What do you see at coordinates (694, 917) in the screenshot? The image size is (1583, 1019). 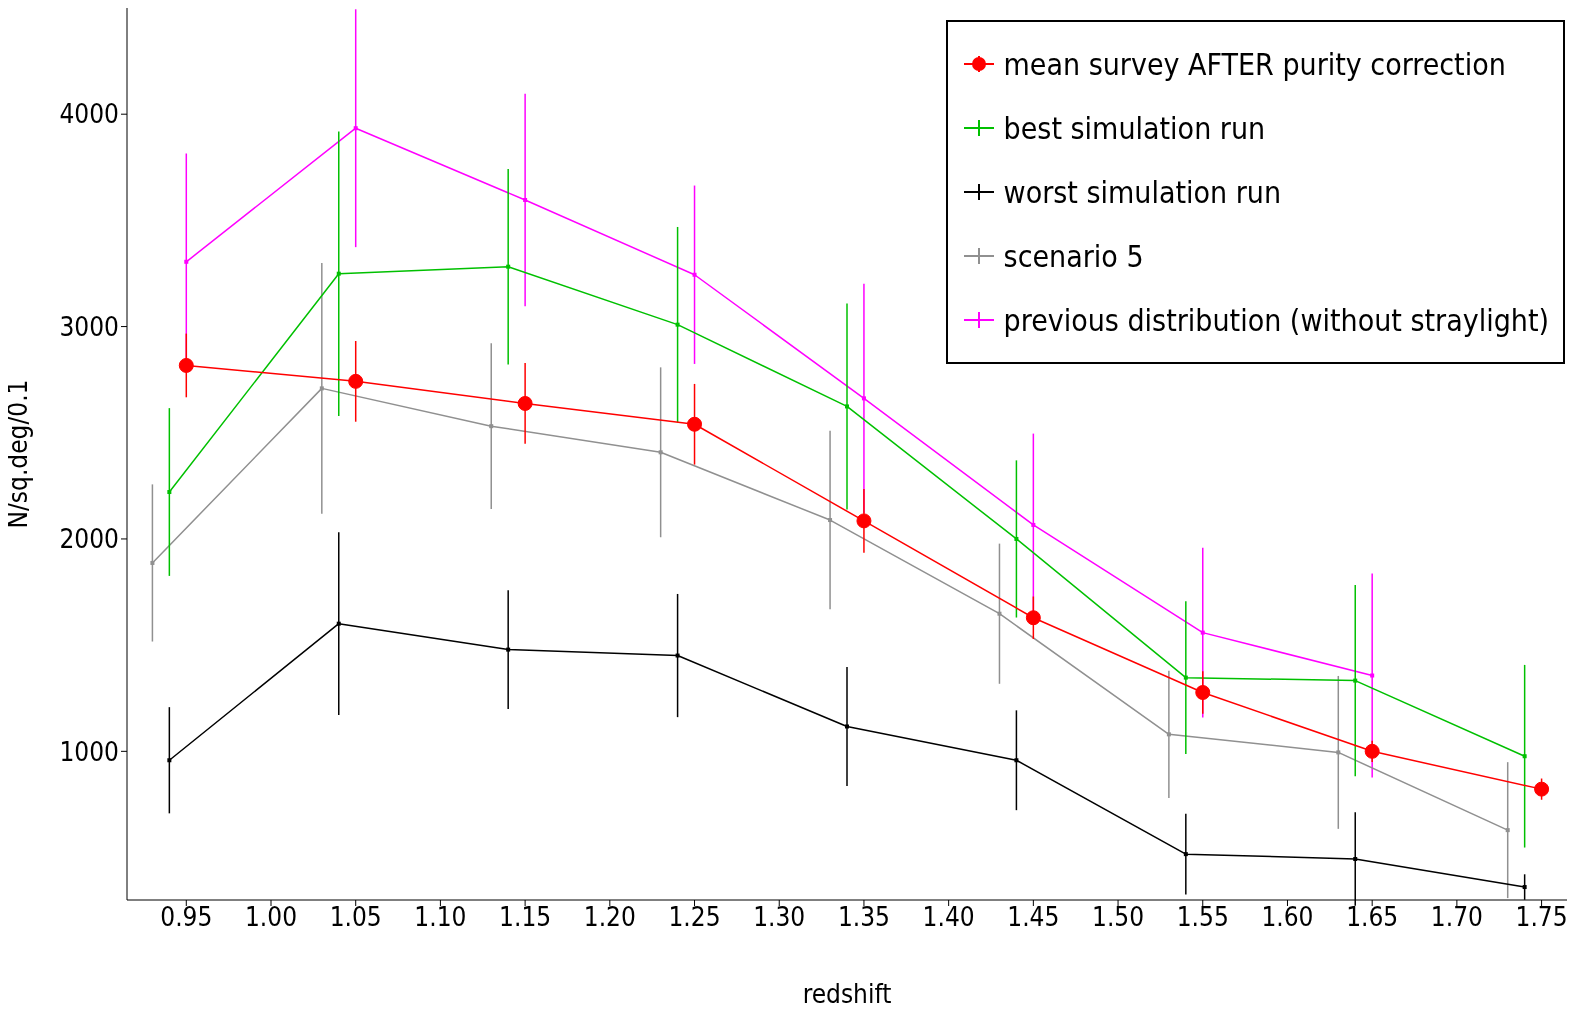 I see `x-tick-label: 1.25` at bounding box center [694, 917].